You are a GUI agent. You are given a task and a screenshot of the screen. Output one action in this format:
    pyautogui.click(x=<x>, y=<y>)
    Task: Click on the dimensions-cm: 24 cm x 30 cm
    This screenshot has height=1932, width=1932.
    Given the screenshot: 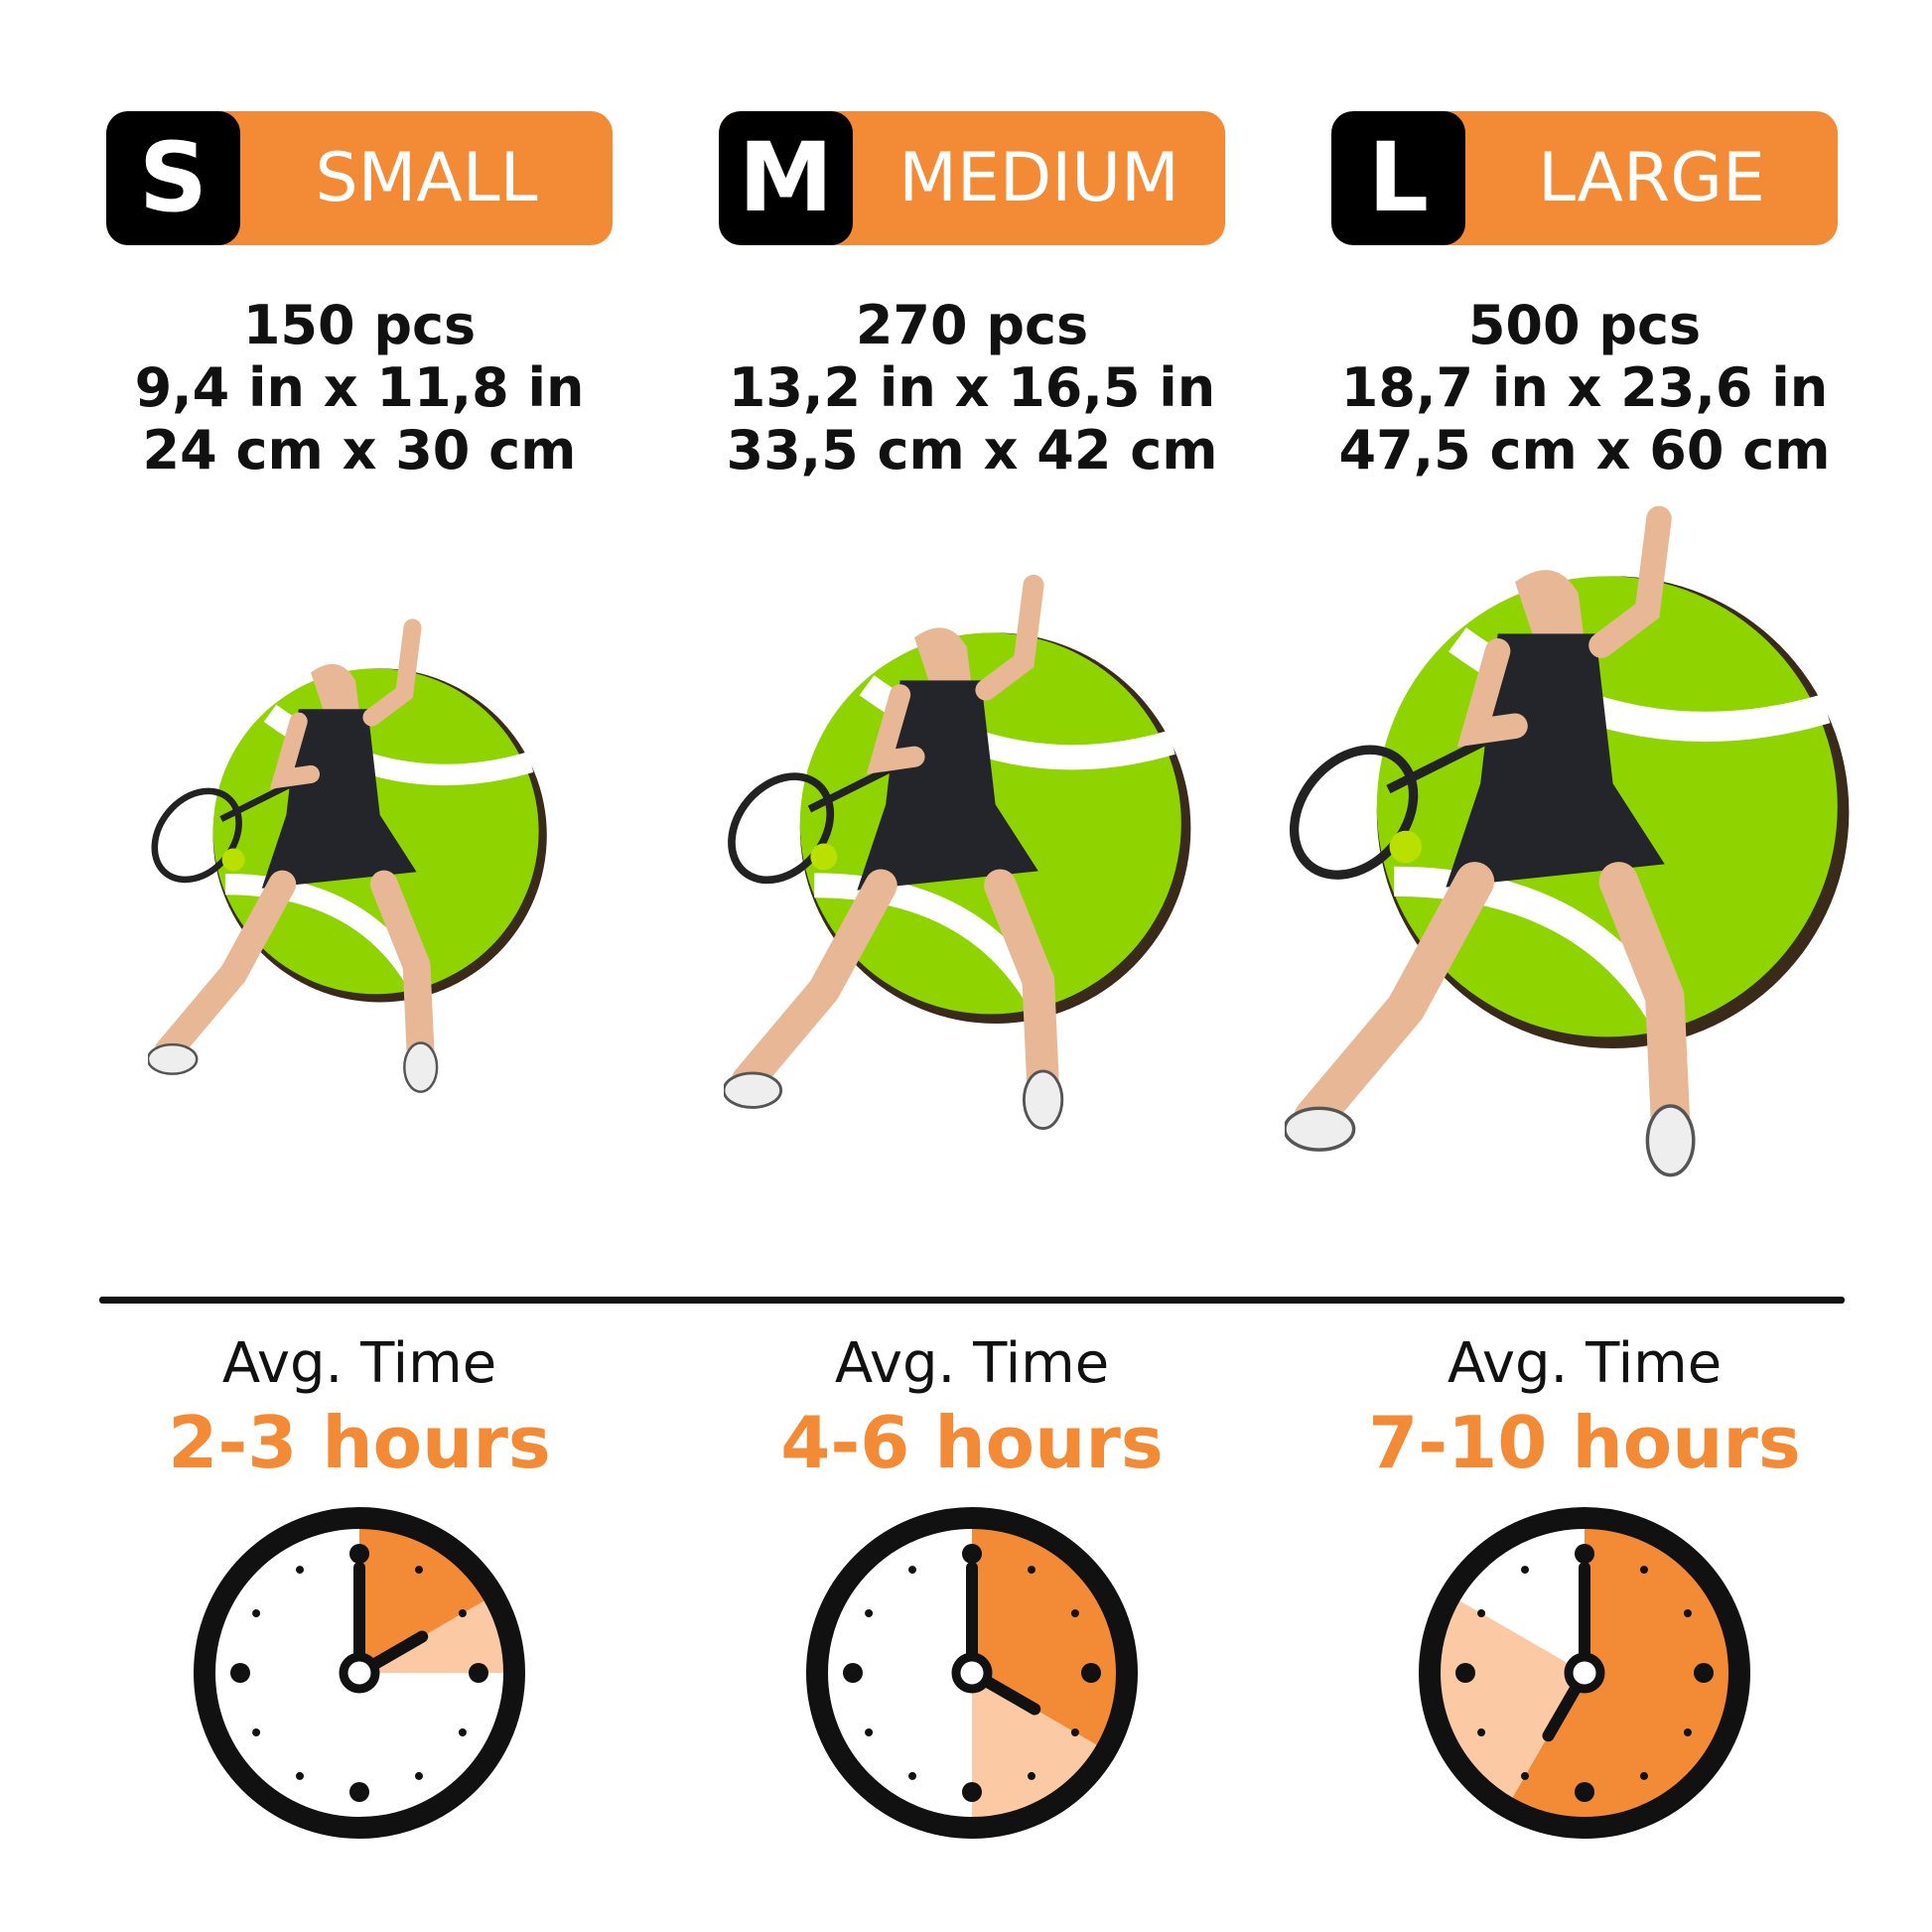 What is the action you would take?
    pyautogui.click(x=359, y=450)
    